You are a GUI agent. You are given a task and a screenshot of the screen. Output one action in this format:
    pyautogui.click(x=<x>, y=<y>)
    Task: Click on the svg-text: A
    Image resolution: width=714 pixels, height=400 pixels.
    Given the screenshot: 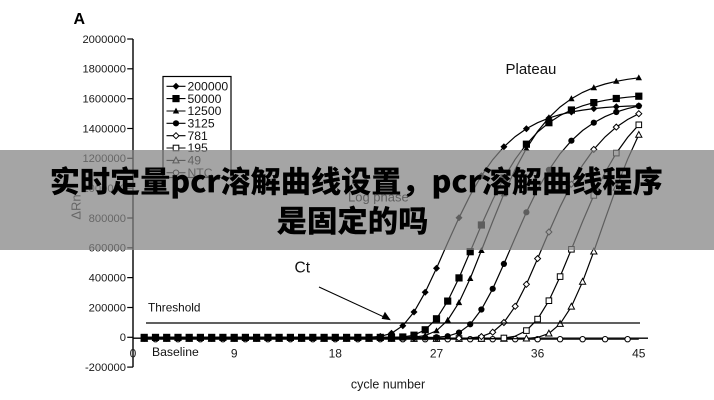 What is the action you would take?
    pyautogui.click(x=80, y=19)
    